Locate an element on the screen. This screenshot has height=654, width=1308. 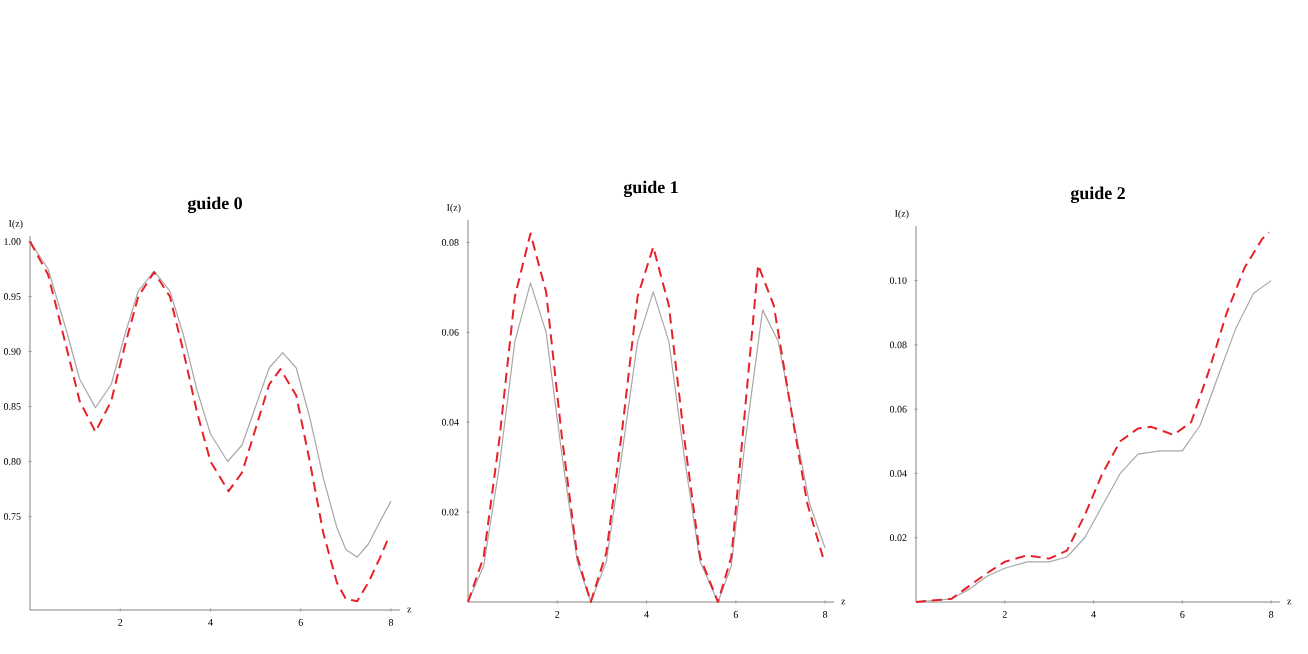
chart-title: guide 2 is located at coordinates (1097, 195).